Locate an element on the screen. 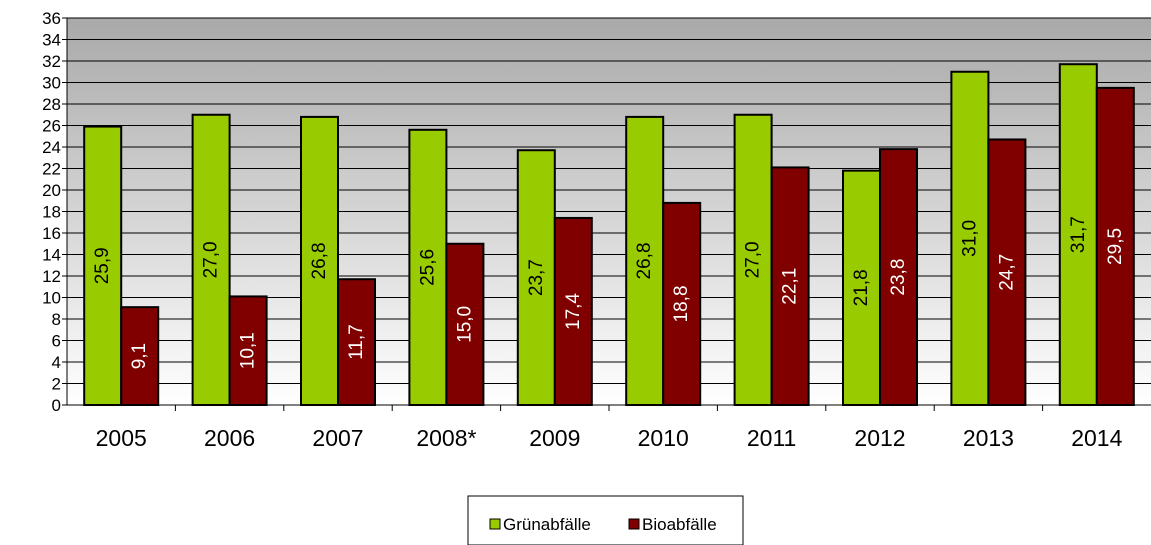 This screenshot has height=545, width=1151. x-tick-label: 2014 is located at coordinates (1096, 438).